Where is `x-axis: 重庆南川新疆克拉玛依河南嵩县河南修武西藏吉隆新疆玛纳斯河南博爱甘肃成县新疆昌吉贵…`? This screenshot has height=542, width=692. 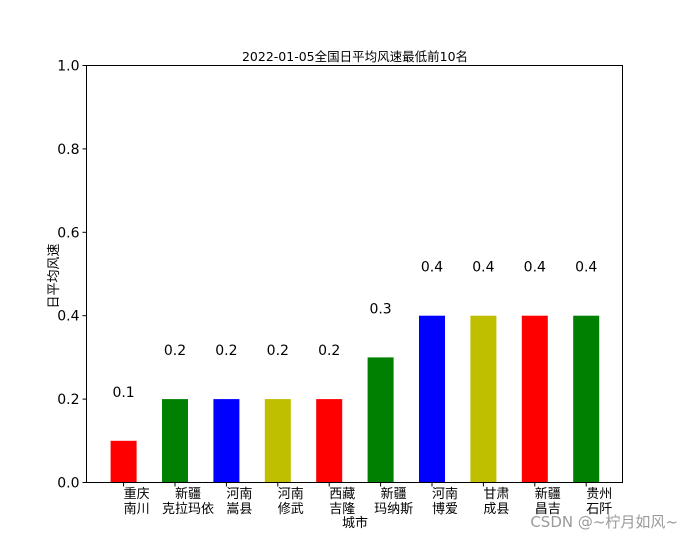 x-axis: 重庆南川新疆克拉玛依河南嵩县河南修武西藏吉隆新疆玛纳斯河南博爱甘肃成县新疆昌吉贵… is located at coordinates (367, 499).